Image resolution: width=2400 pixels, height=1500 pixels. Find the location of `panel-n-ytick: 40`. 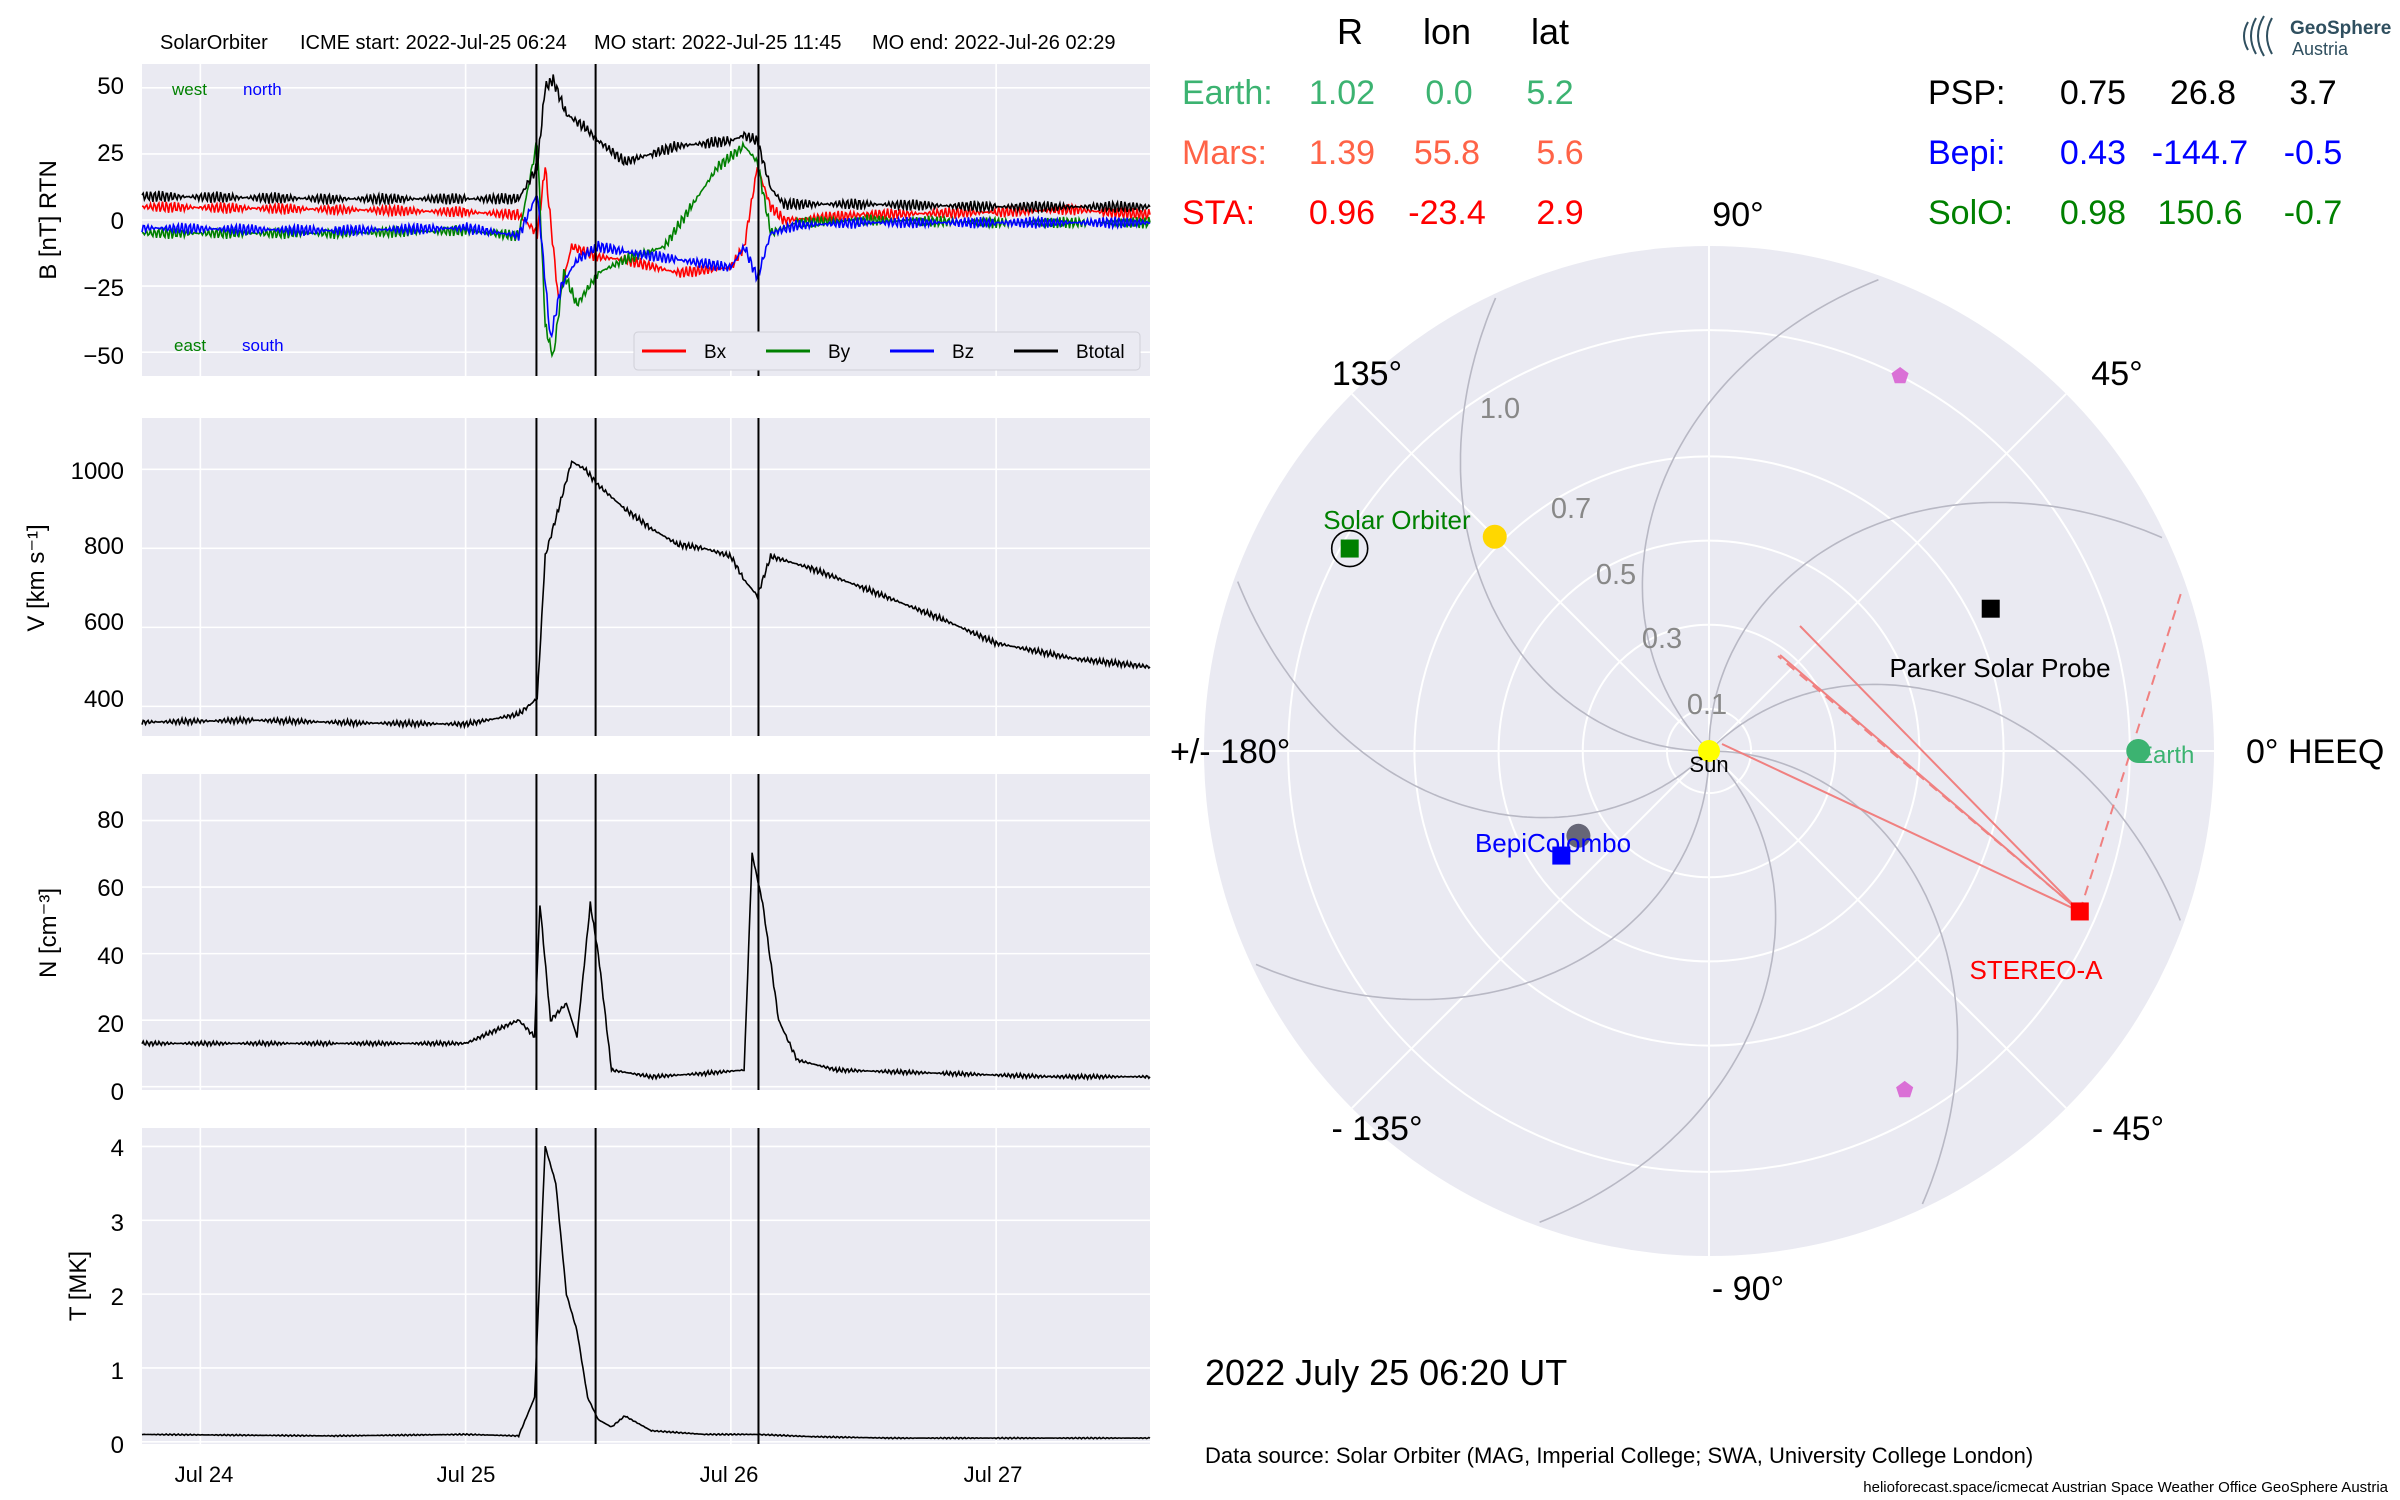

panel-n-ytick: 40 is located at coordinates (110, 956).